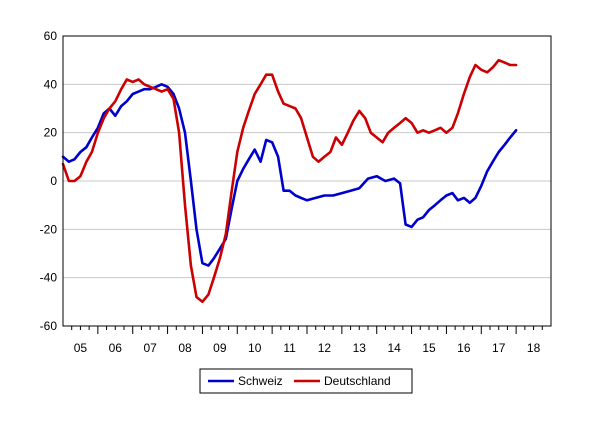 This screenshot has height=424, width=590. Describe the element at coordinates (185, 348) in the screenshot. I see `x-tick-label: 08` at that location.